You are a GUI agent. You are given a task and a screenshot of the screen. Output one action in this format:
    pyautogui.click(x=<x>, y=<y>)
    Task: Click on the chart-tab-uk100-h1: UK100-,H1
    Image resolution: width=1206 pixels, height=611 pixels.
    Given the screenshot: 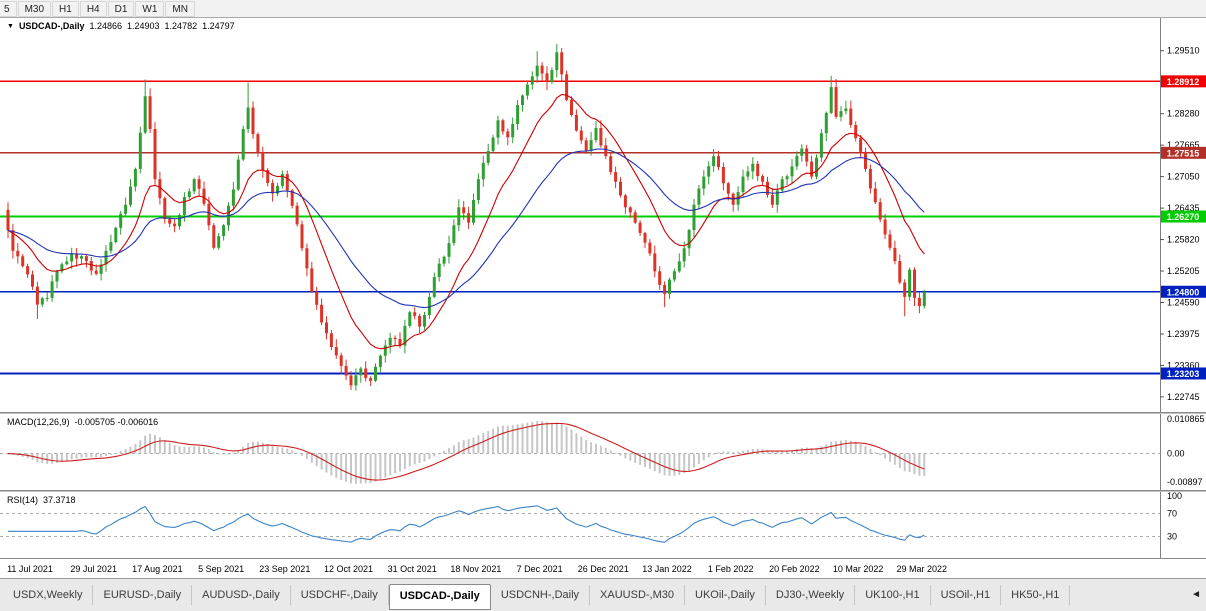 What is the action you would take?
    pyautogui.click(x=893, y=595)
    